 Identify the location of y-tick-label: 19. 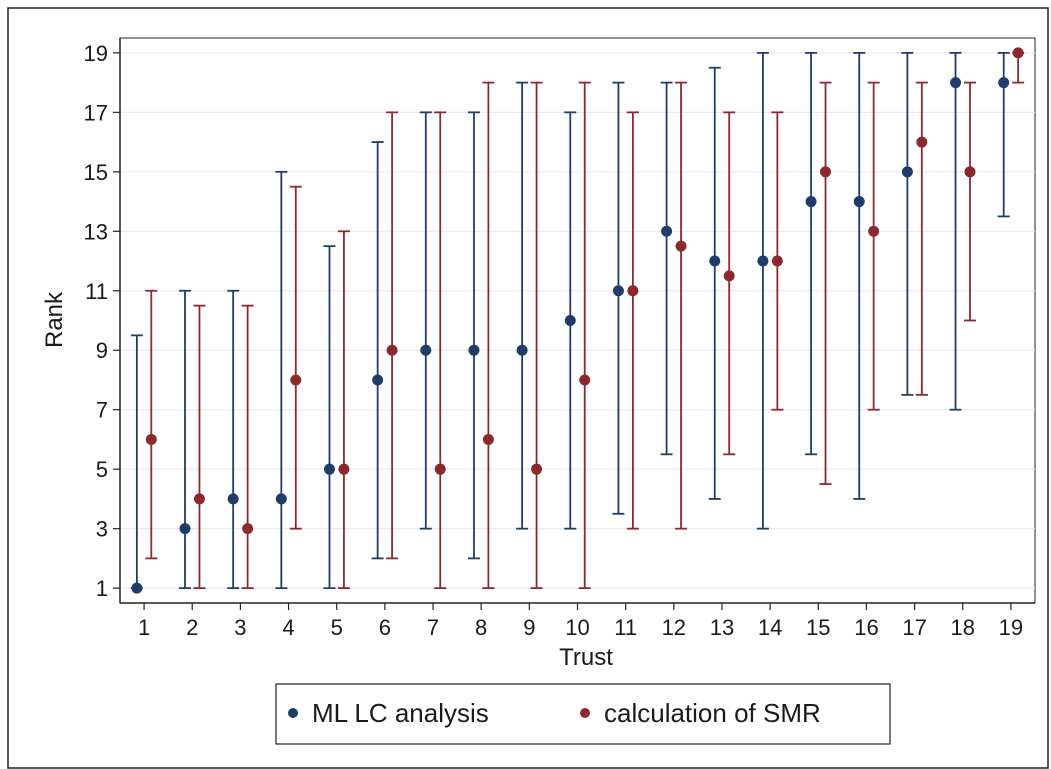
(96, 53).